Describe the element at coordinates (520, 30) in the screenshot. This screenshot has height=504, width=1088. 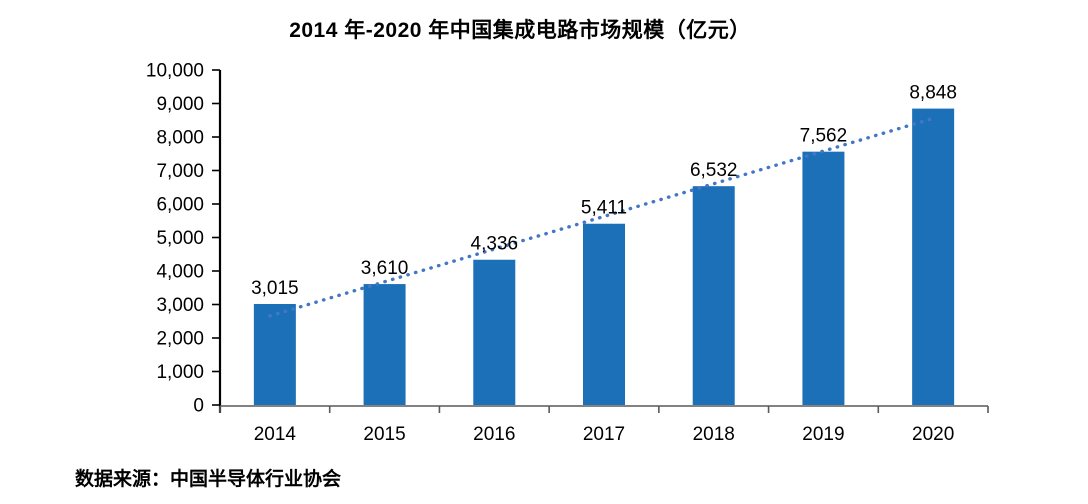
I see `chart-title: 2014 年-2020 年中国集成电路市场规模（亿元）` at that location.